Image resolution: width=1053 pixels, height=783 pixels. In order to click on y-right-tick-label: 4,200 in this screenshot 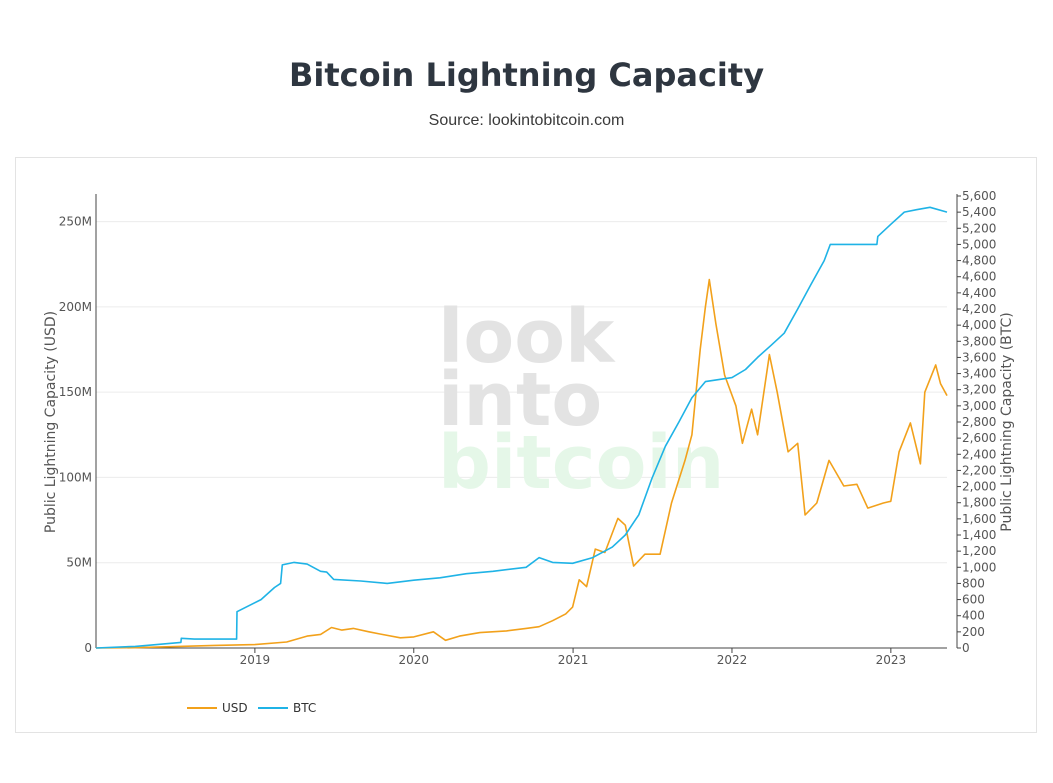, I will do `click(979, 309)`.